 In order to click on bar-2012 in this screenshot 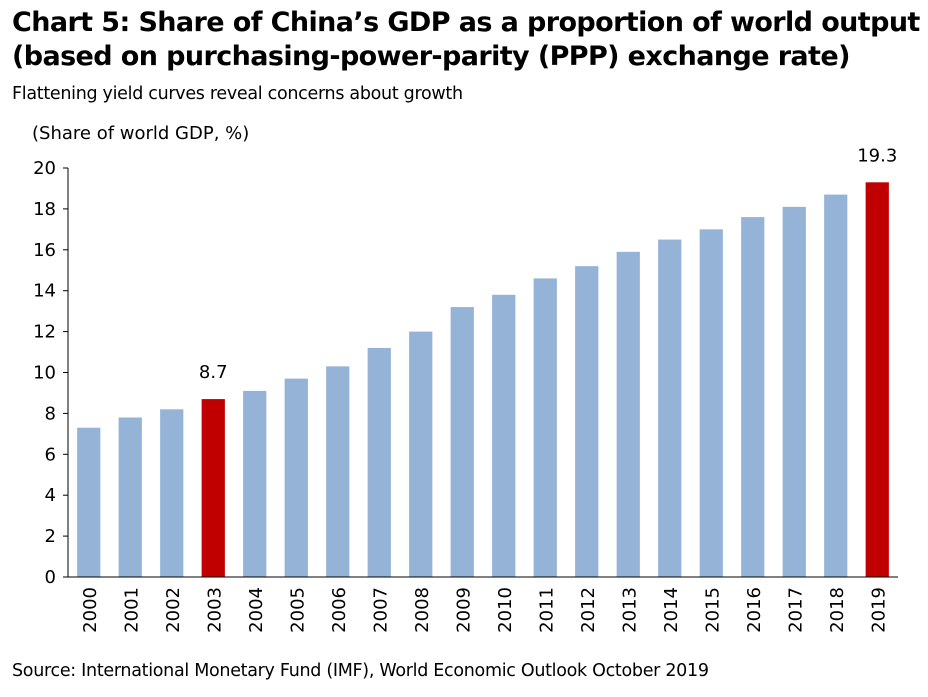, I will do `click(587, 421)`.